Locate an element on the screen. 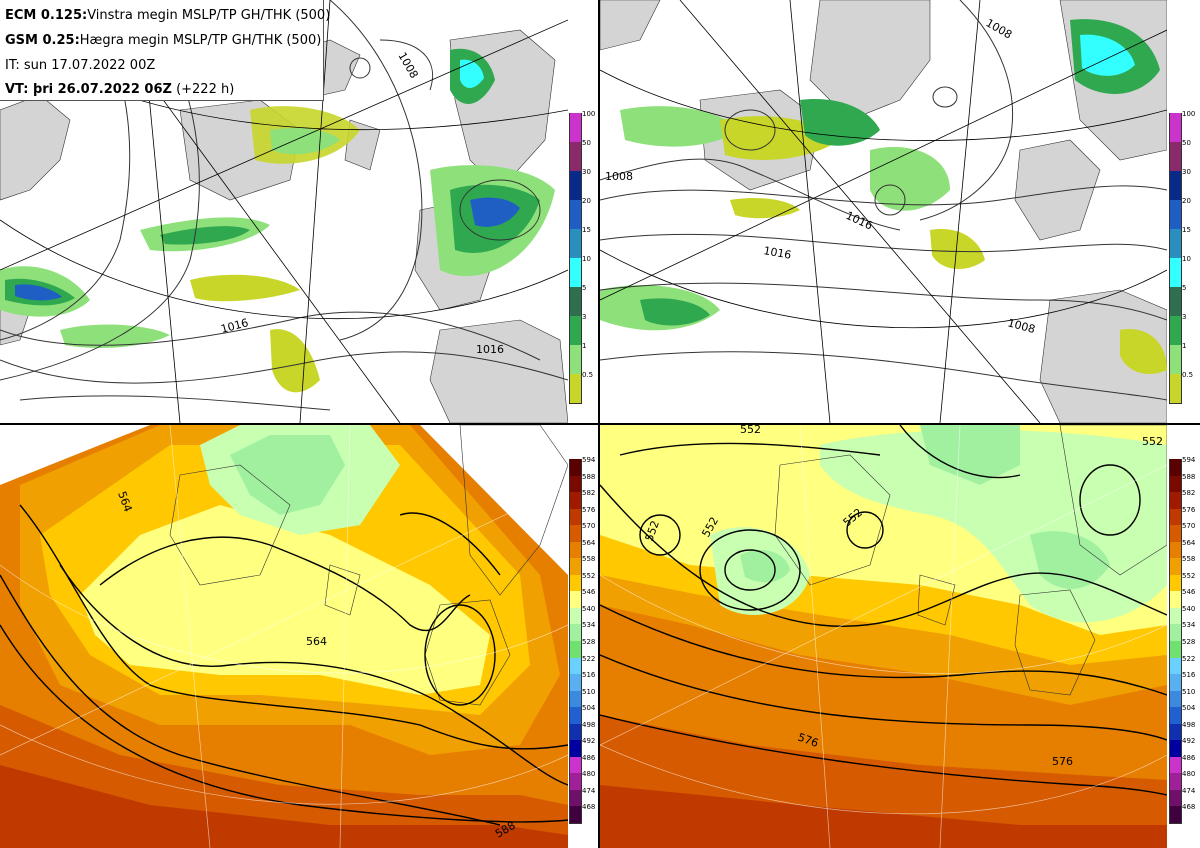 The height and width of the screenshot is (848, 1200). colorbar-tick-label: 588 is located at coordinates (1189, 476).